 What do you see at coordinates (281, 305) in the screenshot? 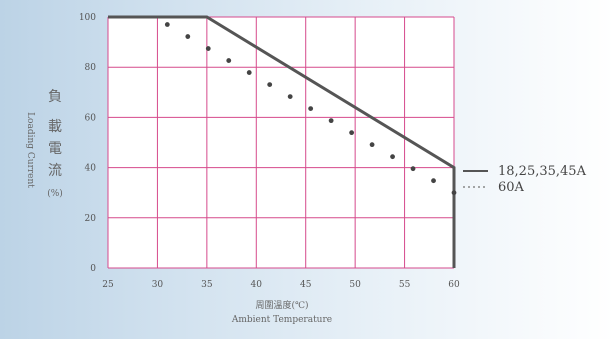
I see `x-axis-label-cn: 周圍溫度(℃)` at bounding box center [281, 305].